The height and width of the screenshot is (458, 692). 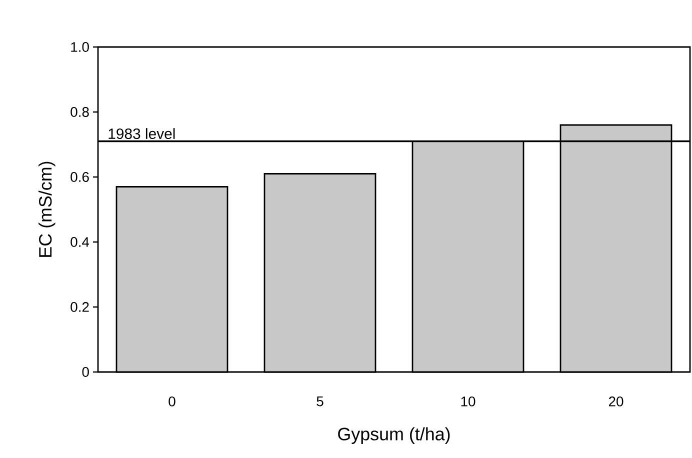 What do you see at coordinates (80, 242) in the screenshot?
I see `y-tick-label: 0.4` at bounding box center [80, 242].